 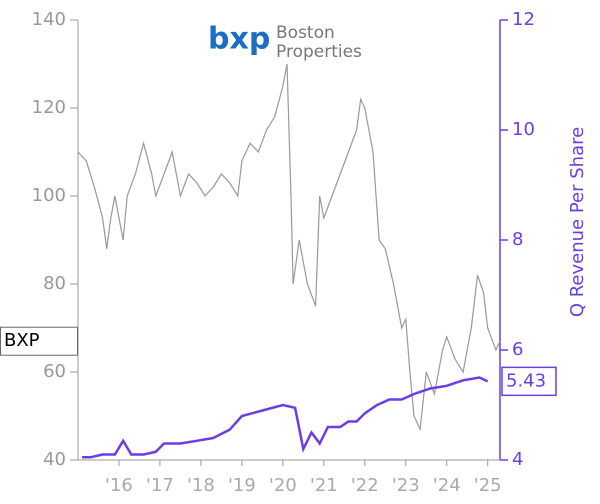 I want to click on y-tick-label: 80, so click(x=54, y=283).